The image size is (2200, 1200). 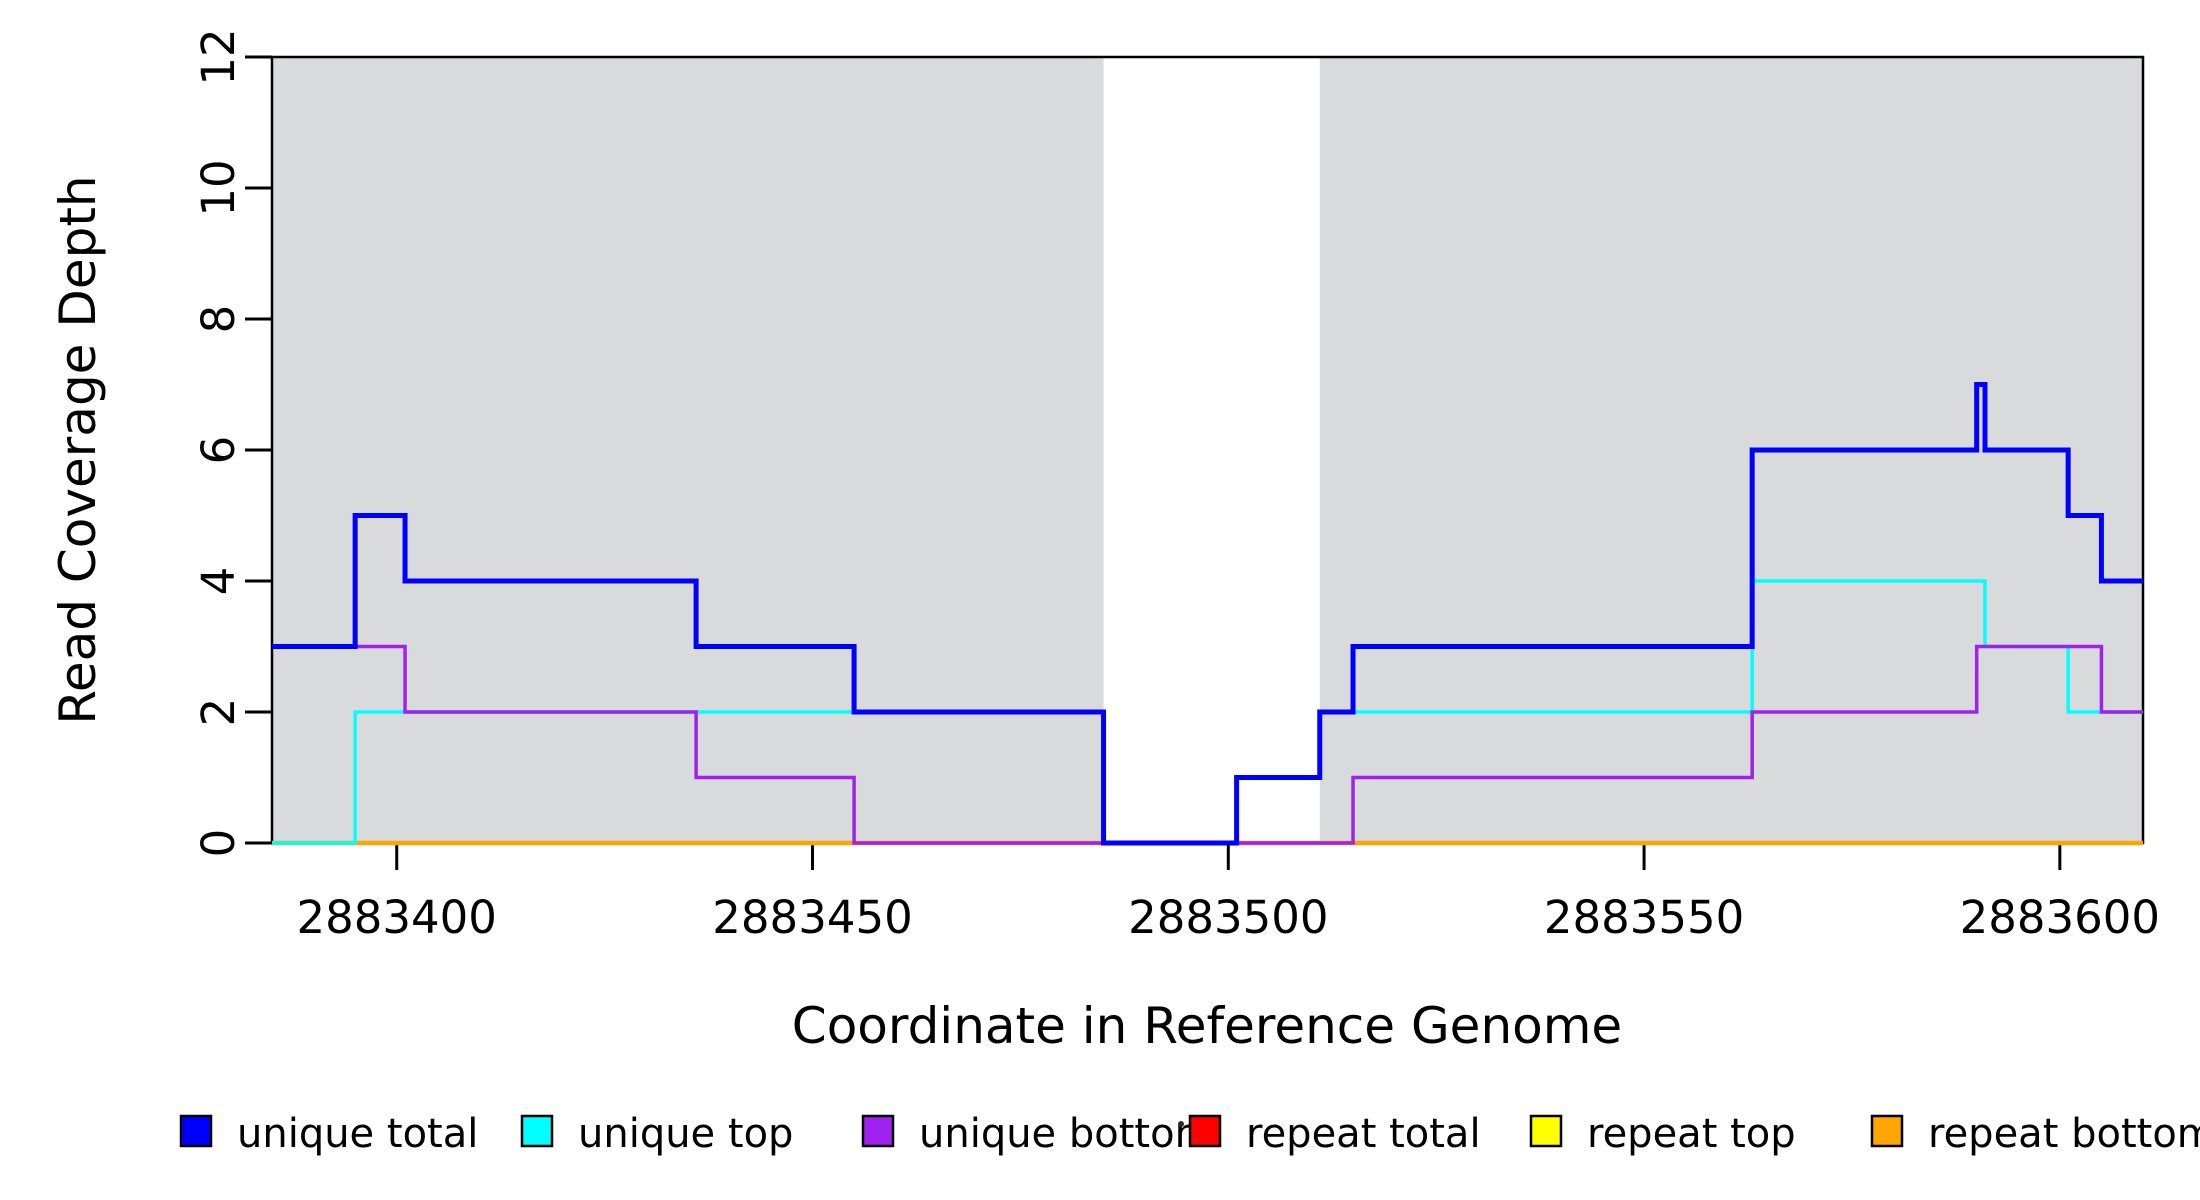 What do you see at coordinates (218, 581) in the screenshot?
I see `y-tick-label: 4` at bounding box center [218, 581].